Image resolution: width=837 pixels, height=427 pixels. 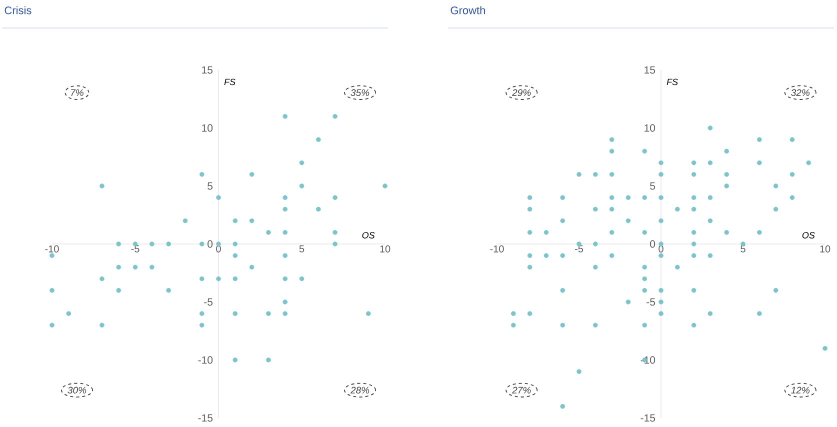 What do you see at coordinates (360, 92) in the screenshot?
I see `annotation: 35%` at bounding box center [360, 92].